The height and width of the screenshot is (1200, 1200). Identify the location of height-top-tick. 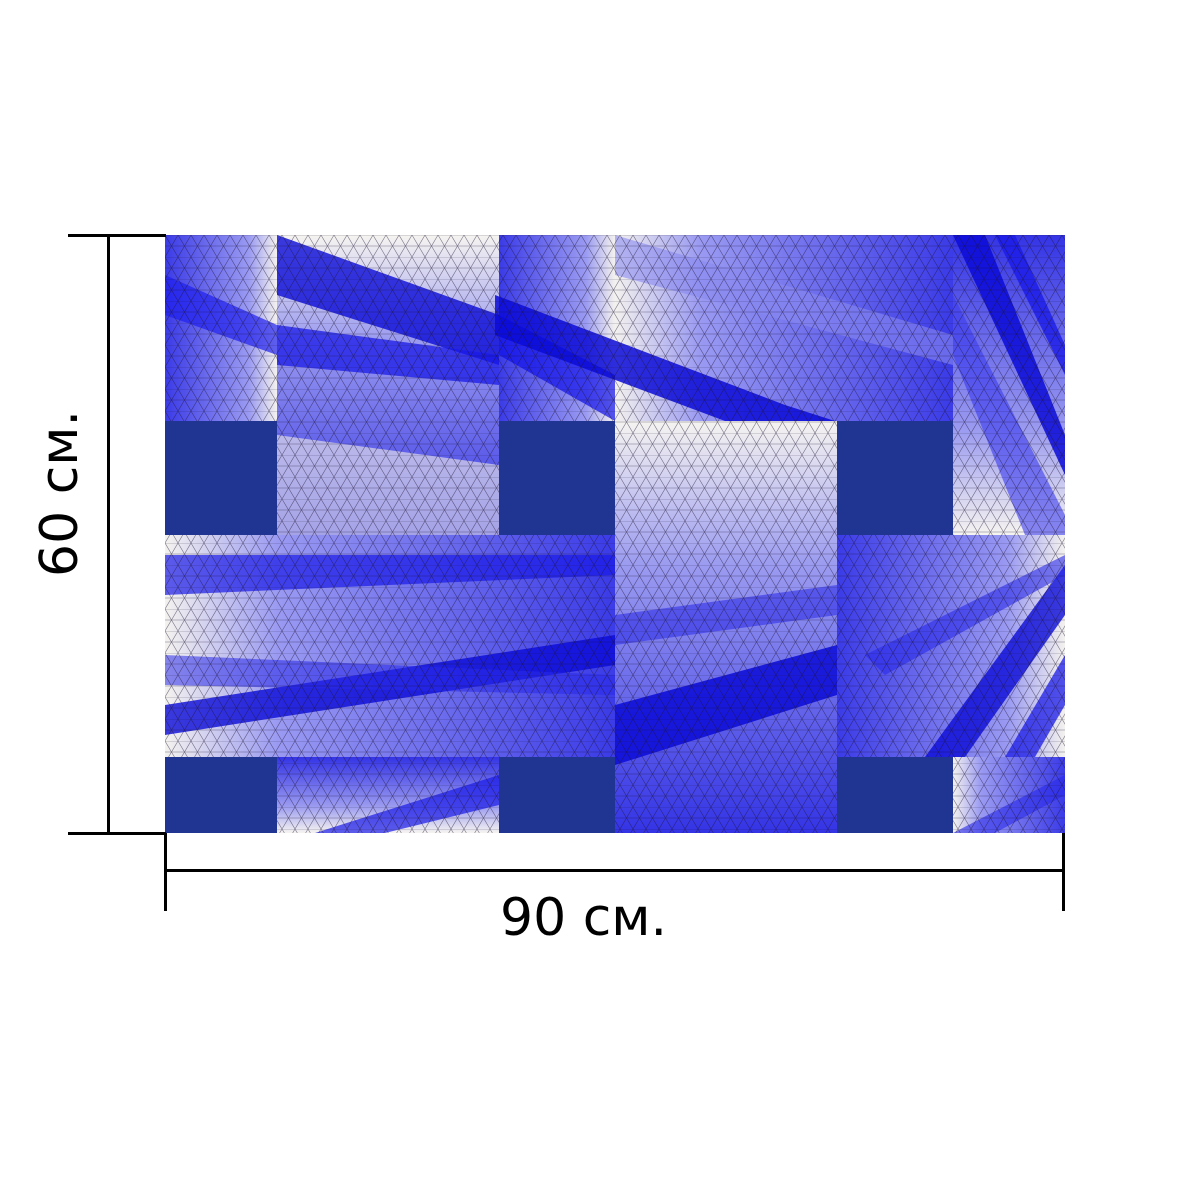
(117, 235).